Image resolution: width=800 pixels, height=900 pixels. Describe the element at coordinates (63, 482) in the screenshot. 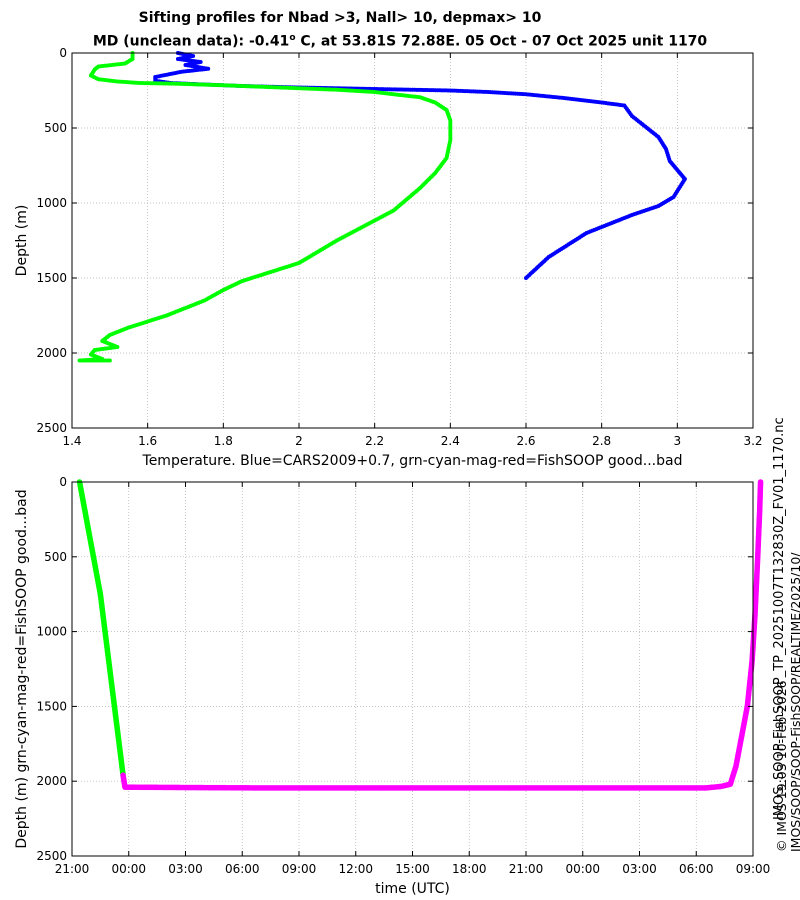

I see `bottom-y-tick-label: 0` at that location.